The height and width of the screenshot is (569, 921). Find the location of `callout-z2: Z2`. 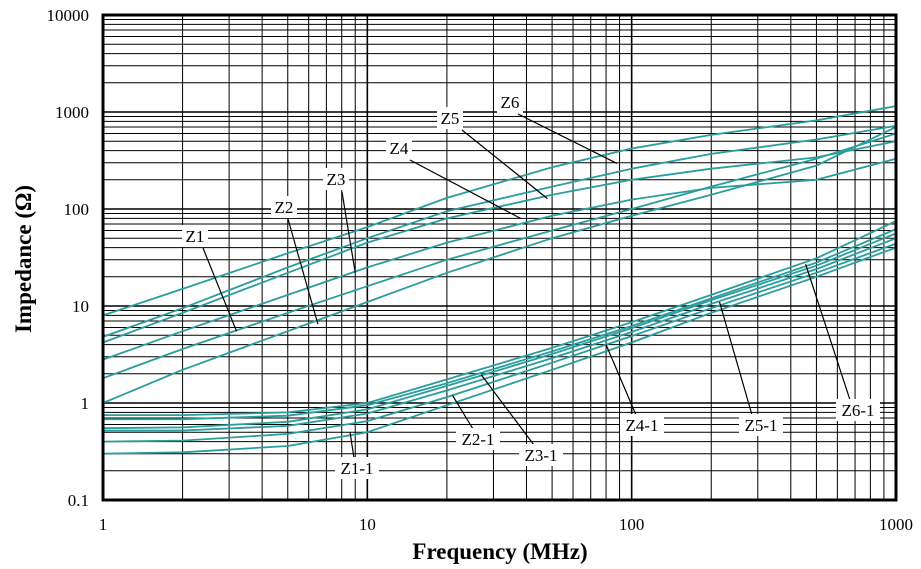

callout-z2: Z2 is located at coordinates (295, 260).